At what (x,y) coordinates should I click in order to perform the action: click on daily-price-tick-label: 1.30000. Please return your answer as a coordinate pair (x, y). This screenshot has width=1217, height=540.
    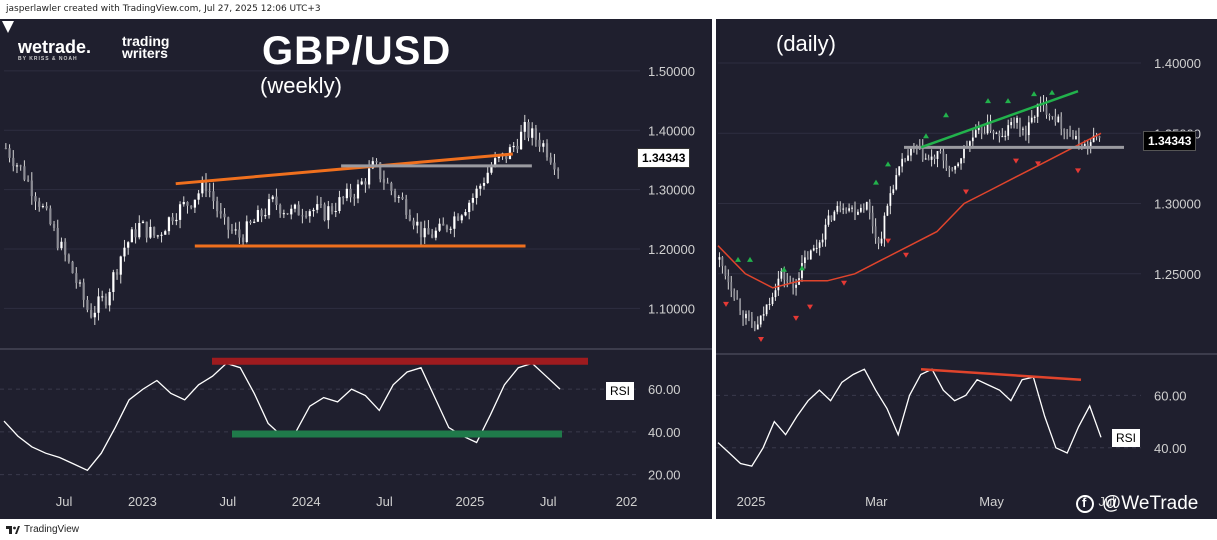
    Looking at the image, I should click on (1177, 204).